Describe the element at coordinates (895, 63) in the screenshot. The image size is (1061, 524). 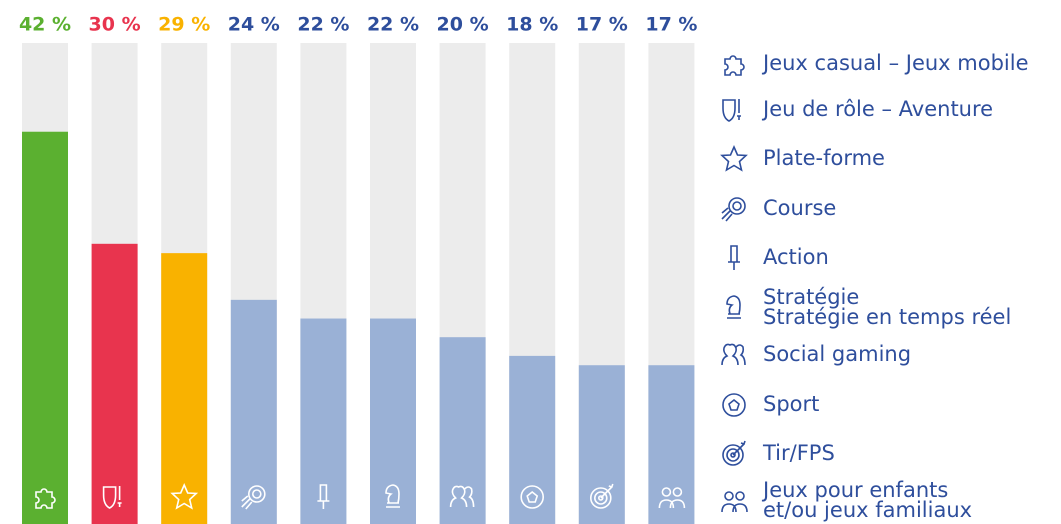
I see `legend-label: Jeux casual – Jeux mobile` at that location.